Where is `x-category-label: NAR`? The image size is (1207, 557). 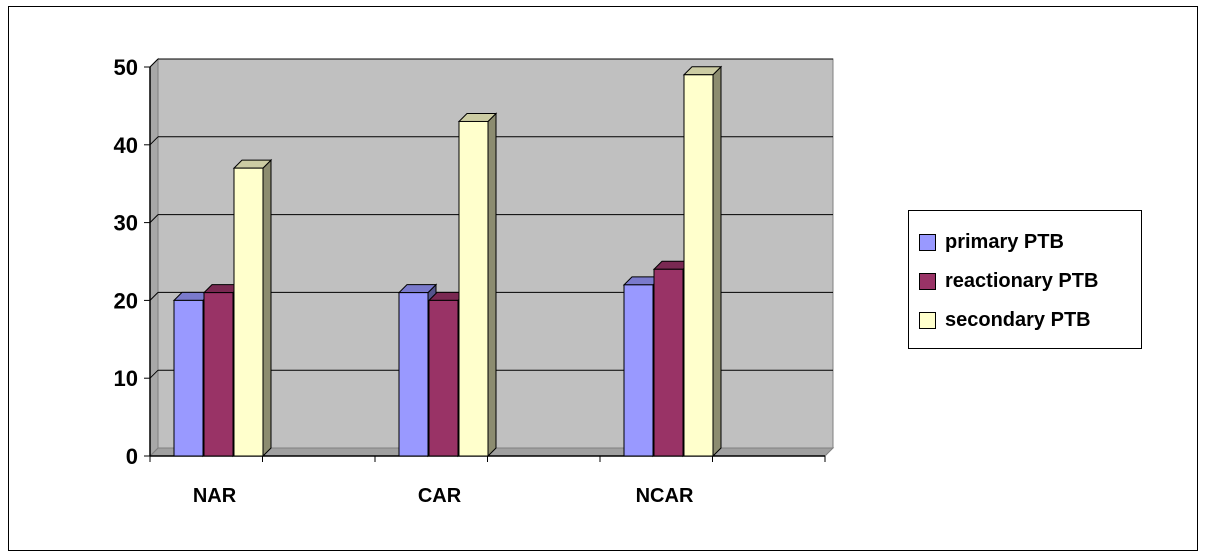
x-category-label: NAR is located at coordinates (215, 496).